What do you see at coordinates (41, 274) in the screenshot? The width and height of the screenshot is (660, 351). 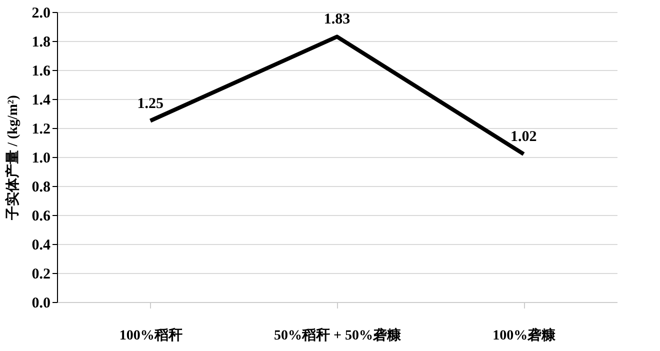 I see `y-tick-label: 0.2` at bounding box center [41, 274].